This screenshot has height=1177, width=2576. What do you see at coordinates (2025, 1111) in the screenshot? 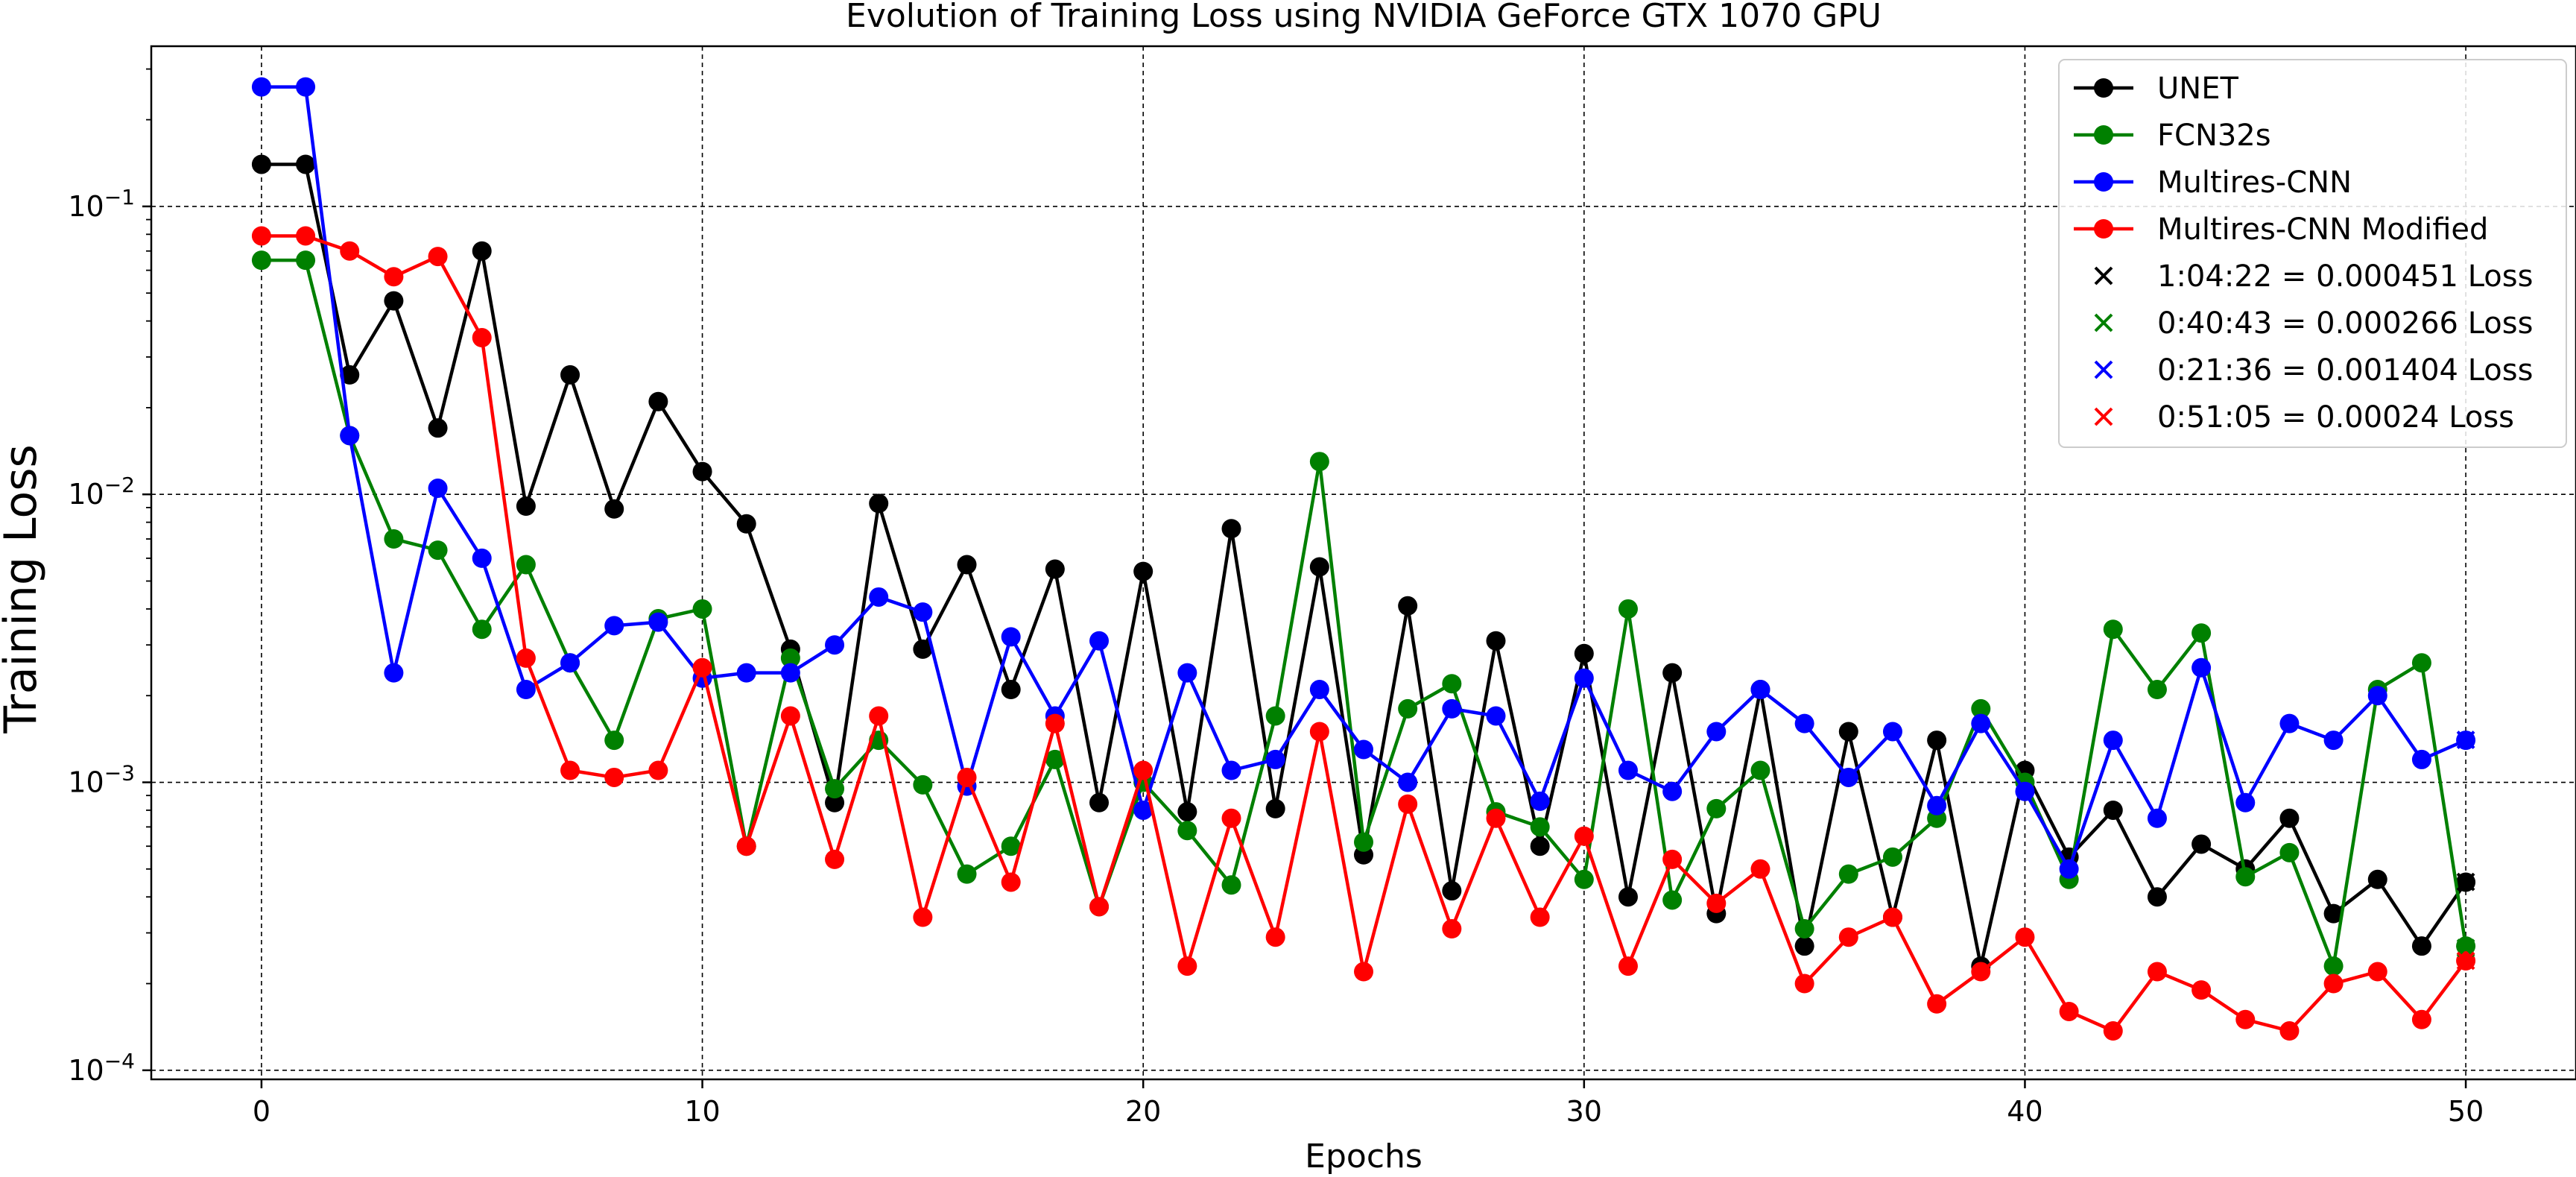
I see `x-tick-label: 40` at bounding box center [2025, 1111].